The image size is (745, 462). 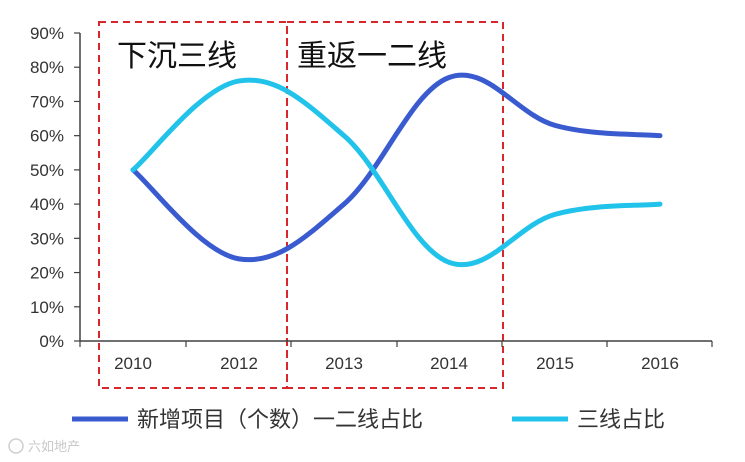 What do you see at coordinates (47, 273) in the screenshot?
I see `y-tick-label: 20%` at bounding box center [47, 273].